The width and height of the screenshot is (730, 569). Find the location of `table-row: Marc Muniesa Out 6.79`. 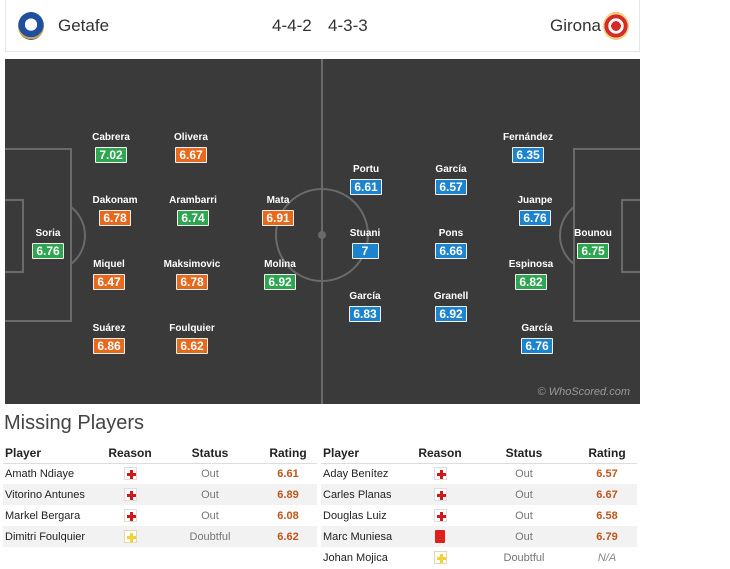

table-row: Marc Muniesa Out 6.79 is located at coordinates (479, 536).